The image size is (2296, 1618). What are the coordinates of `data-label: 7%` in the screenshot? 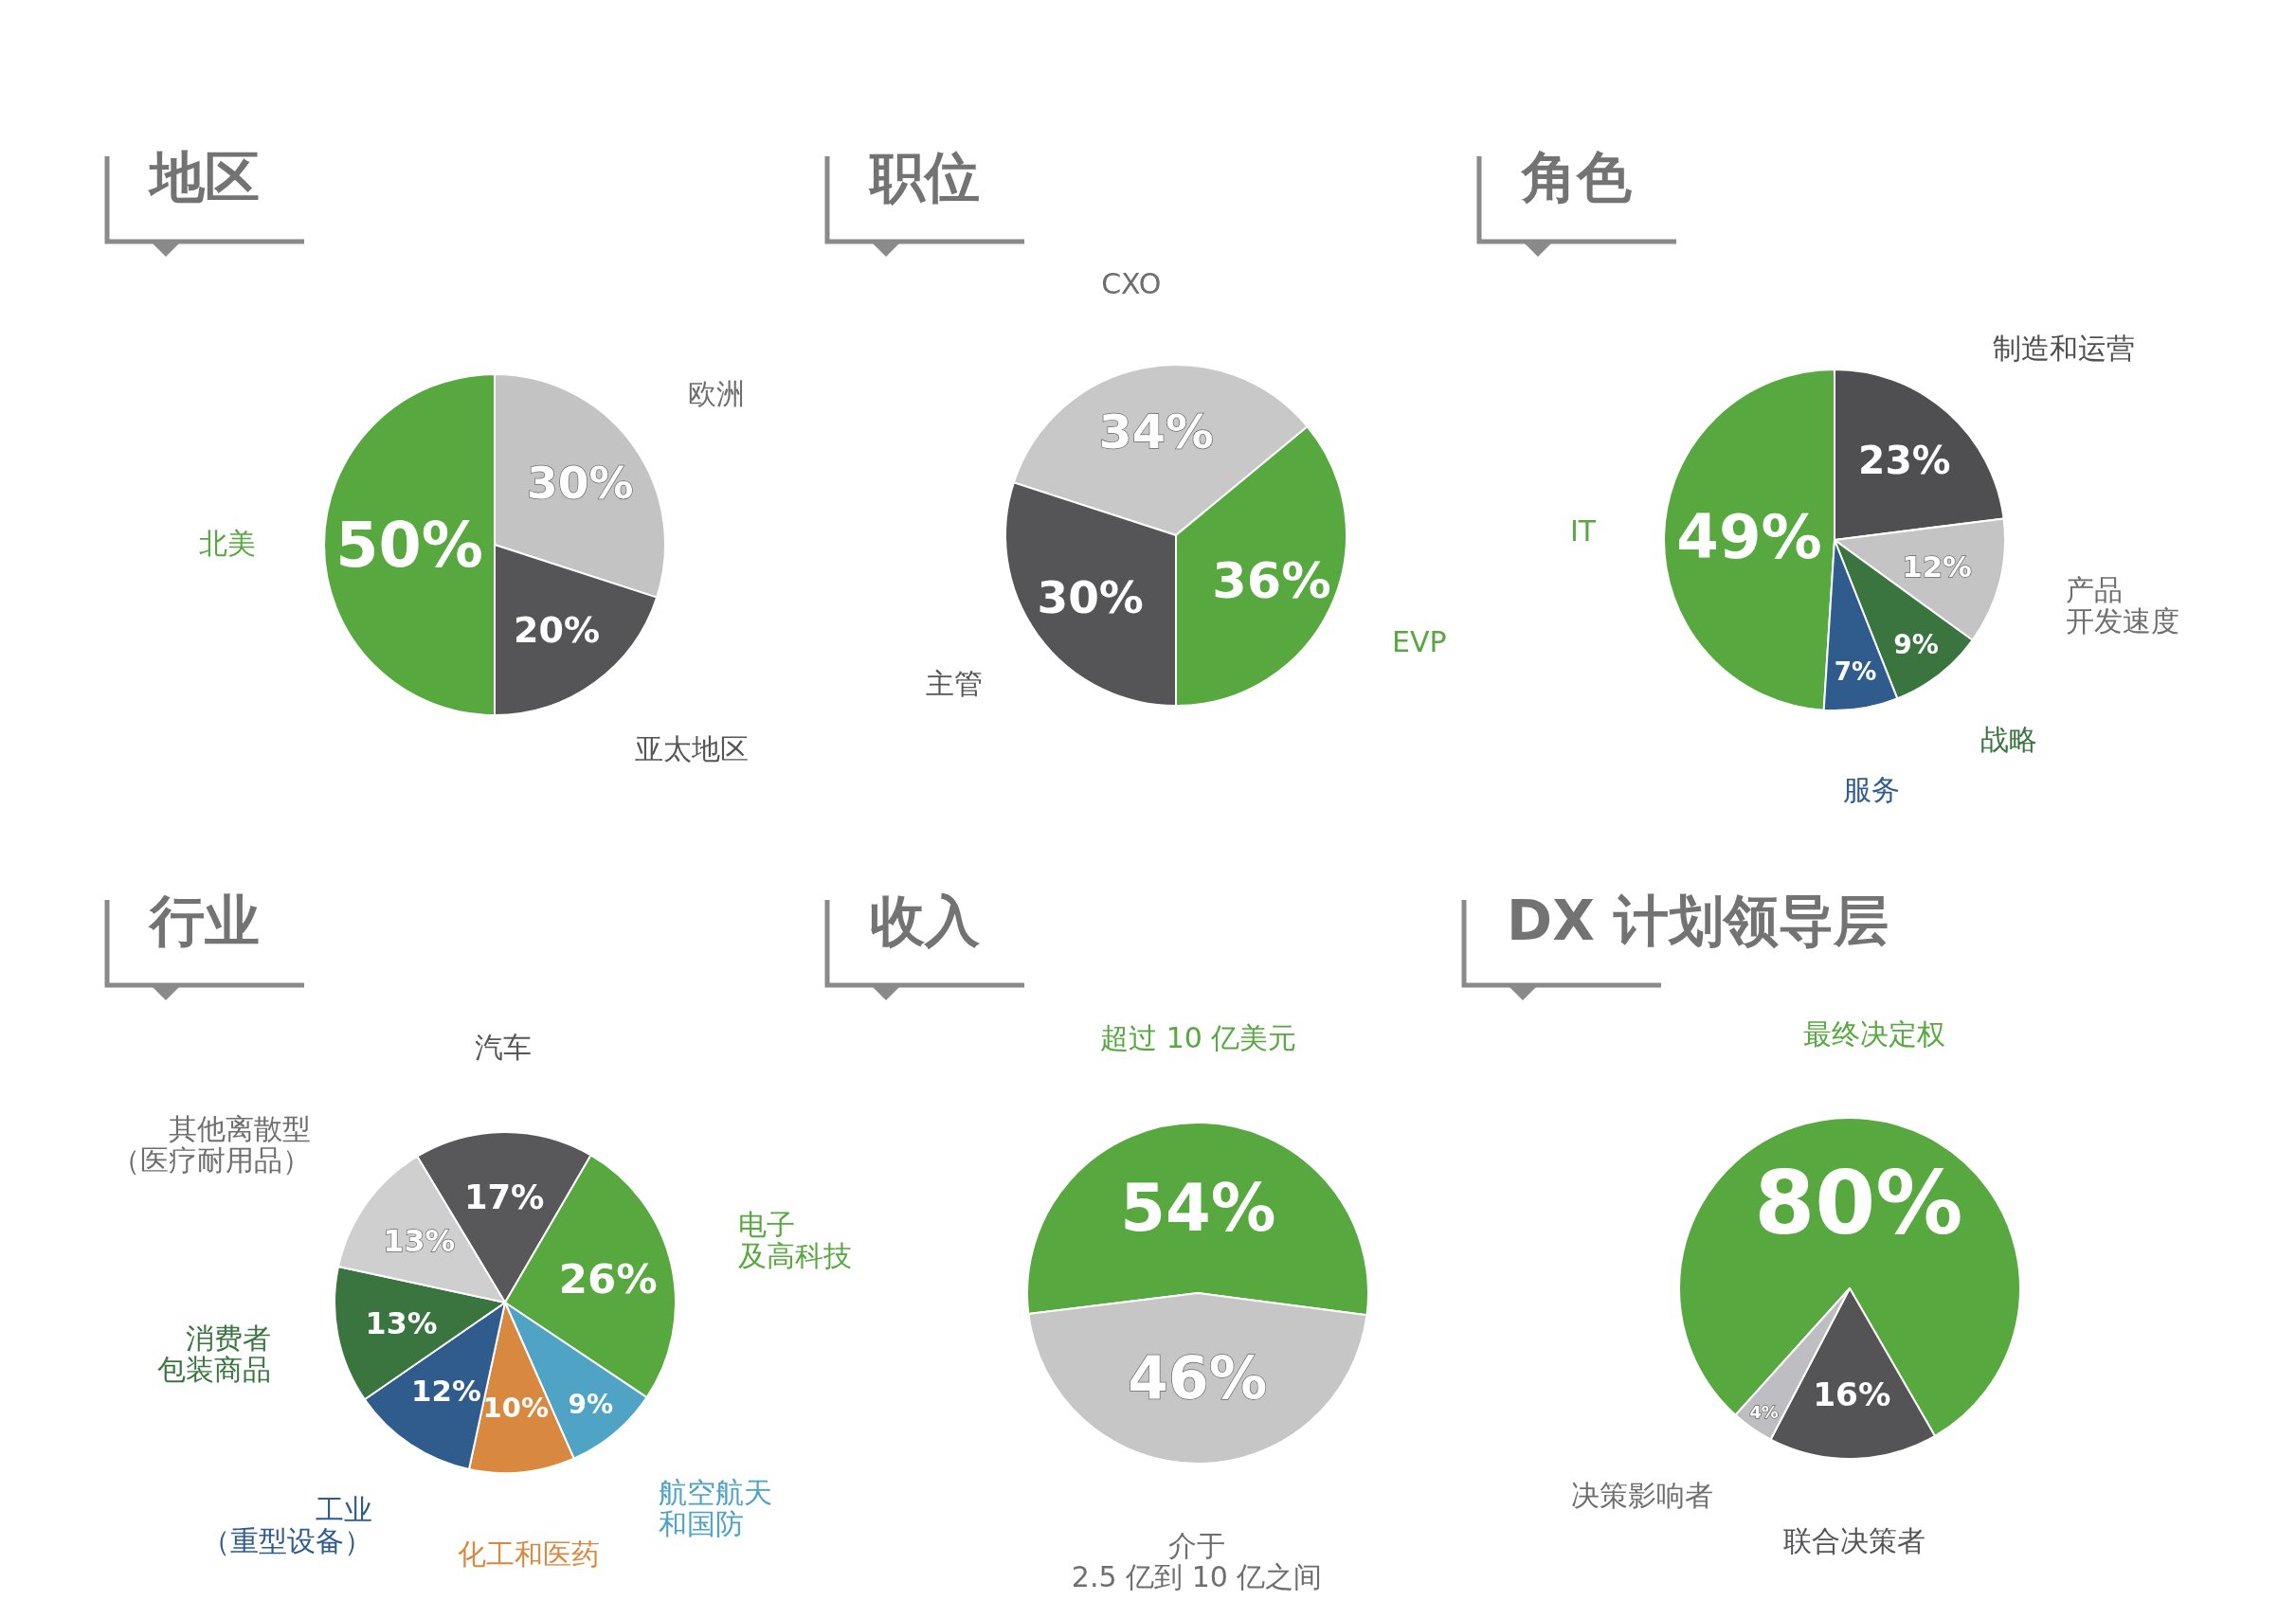 It's located at (1855, 671).